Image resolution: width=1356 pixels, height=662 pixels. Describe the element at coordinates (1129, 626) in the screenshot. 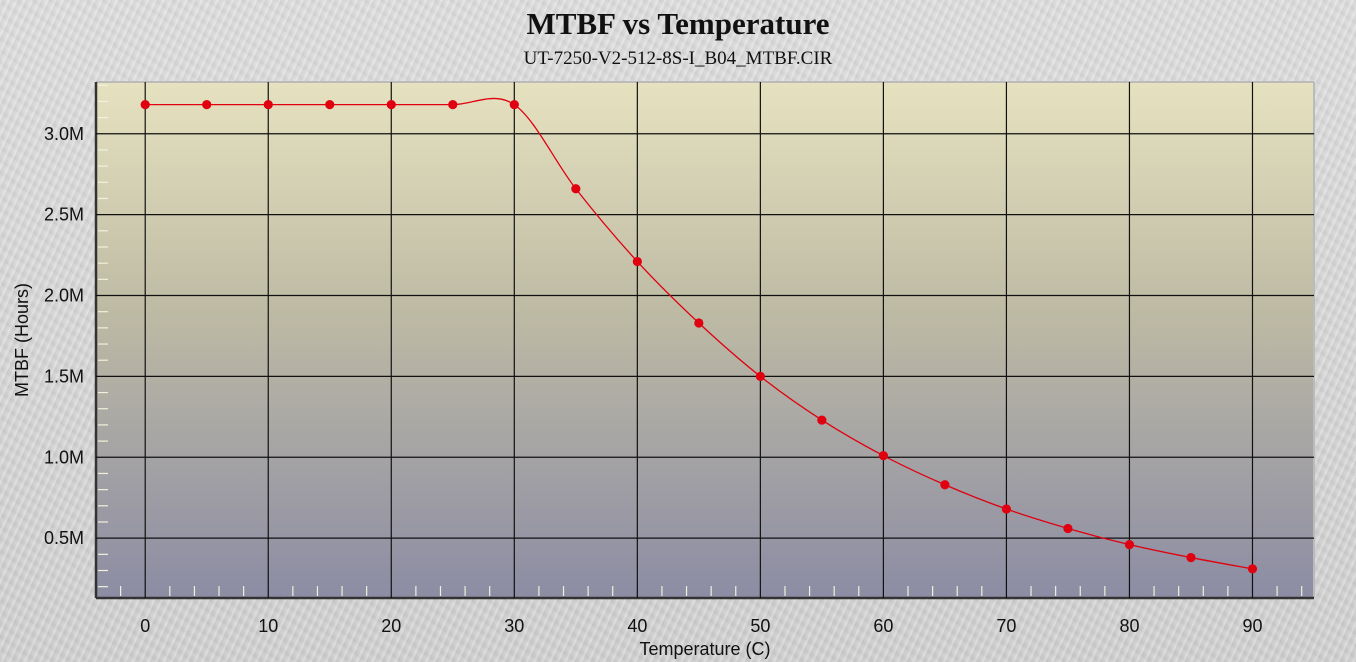

I see `x-tick-label: 80` at that location.